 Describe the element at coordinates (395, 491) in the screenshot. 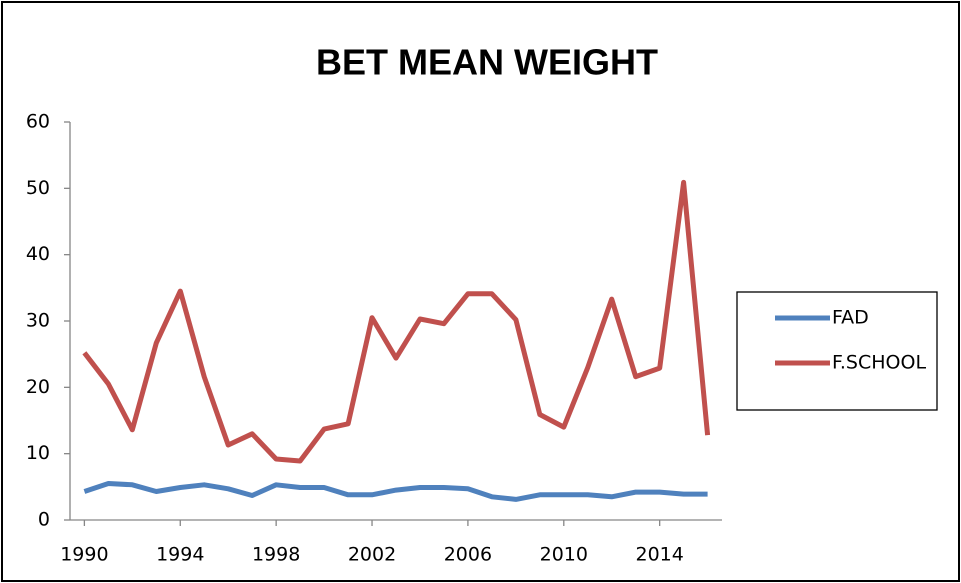

I see `series-line` at that location.